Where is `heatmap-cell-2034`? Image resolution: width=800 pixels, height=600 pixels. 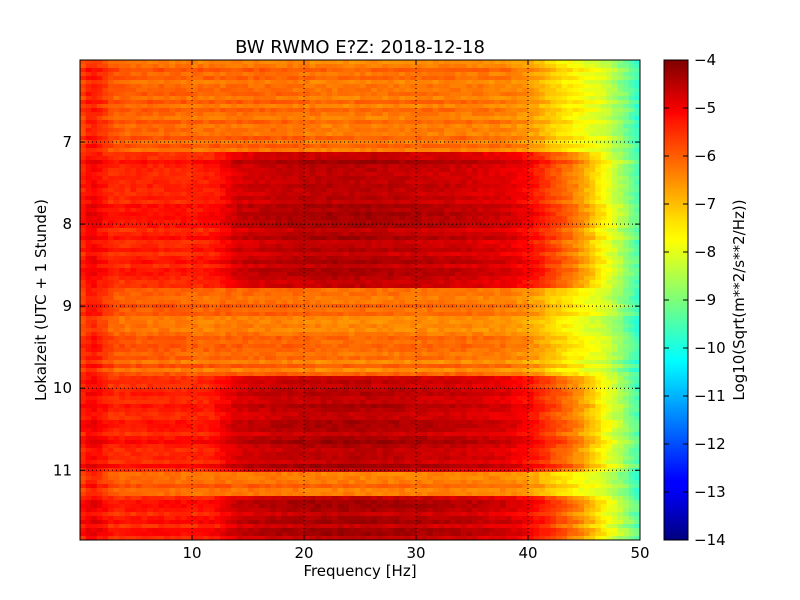 heatmap-cell-2034 is located at coordinates (273, 142).